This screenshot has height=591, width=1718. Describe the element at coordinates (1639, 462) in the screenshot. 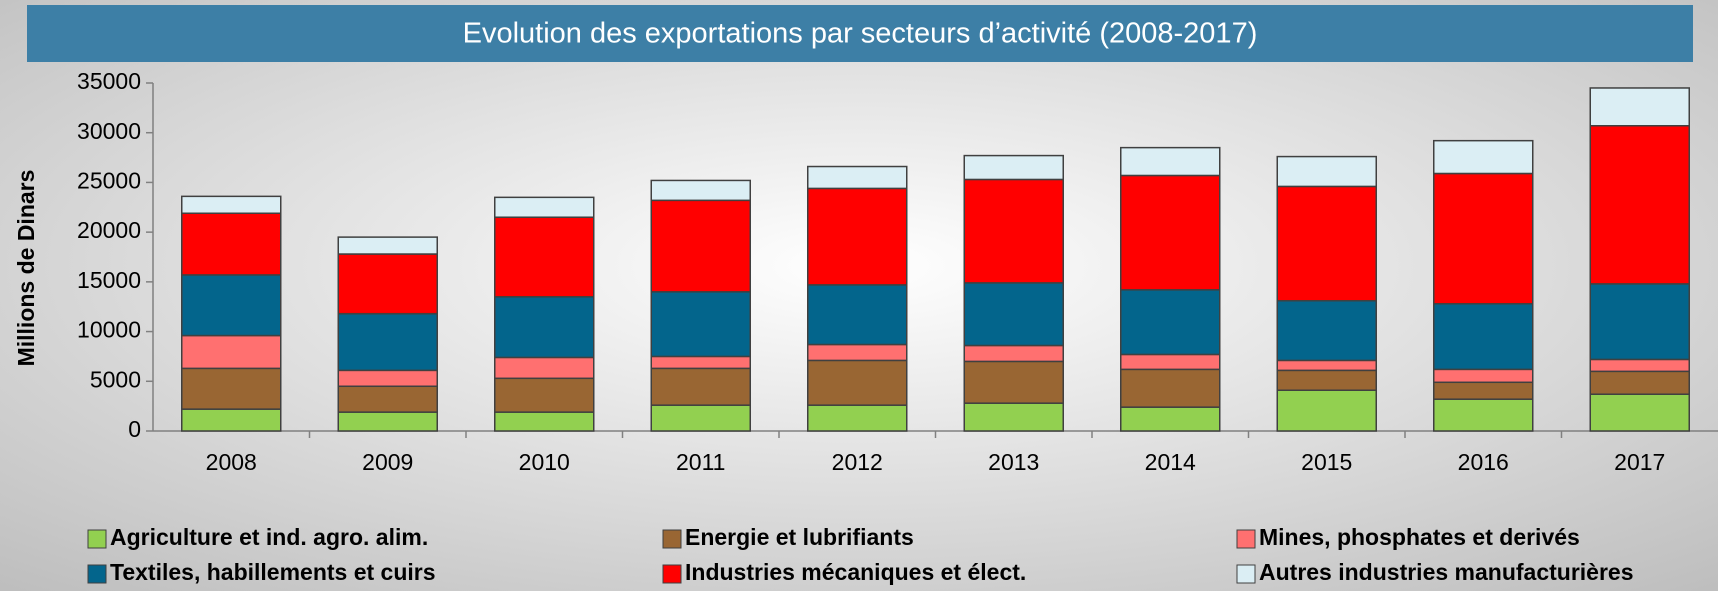

I see `x-tick-label: 2017` at that location.